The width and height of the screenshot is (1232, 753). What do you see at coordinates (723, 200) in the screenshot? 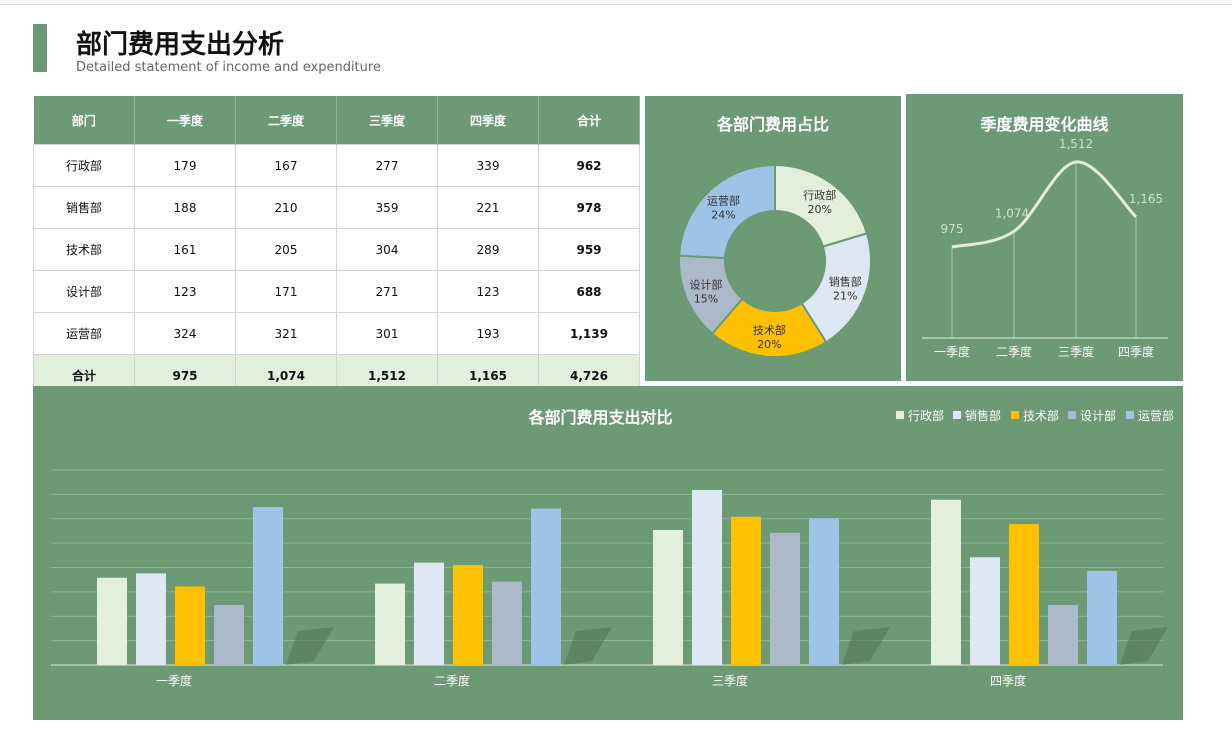
I see `pie-slice-label: 运营部` at bounding box center [723, 200].